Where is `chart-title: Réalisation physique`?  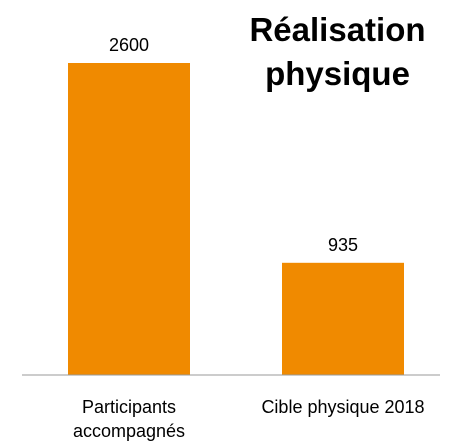
chart-title: Réalisation physique is located at coordinates (337, 51).